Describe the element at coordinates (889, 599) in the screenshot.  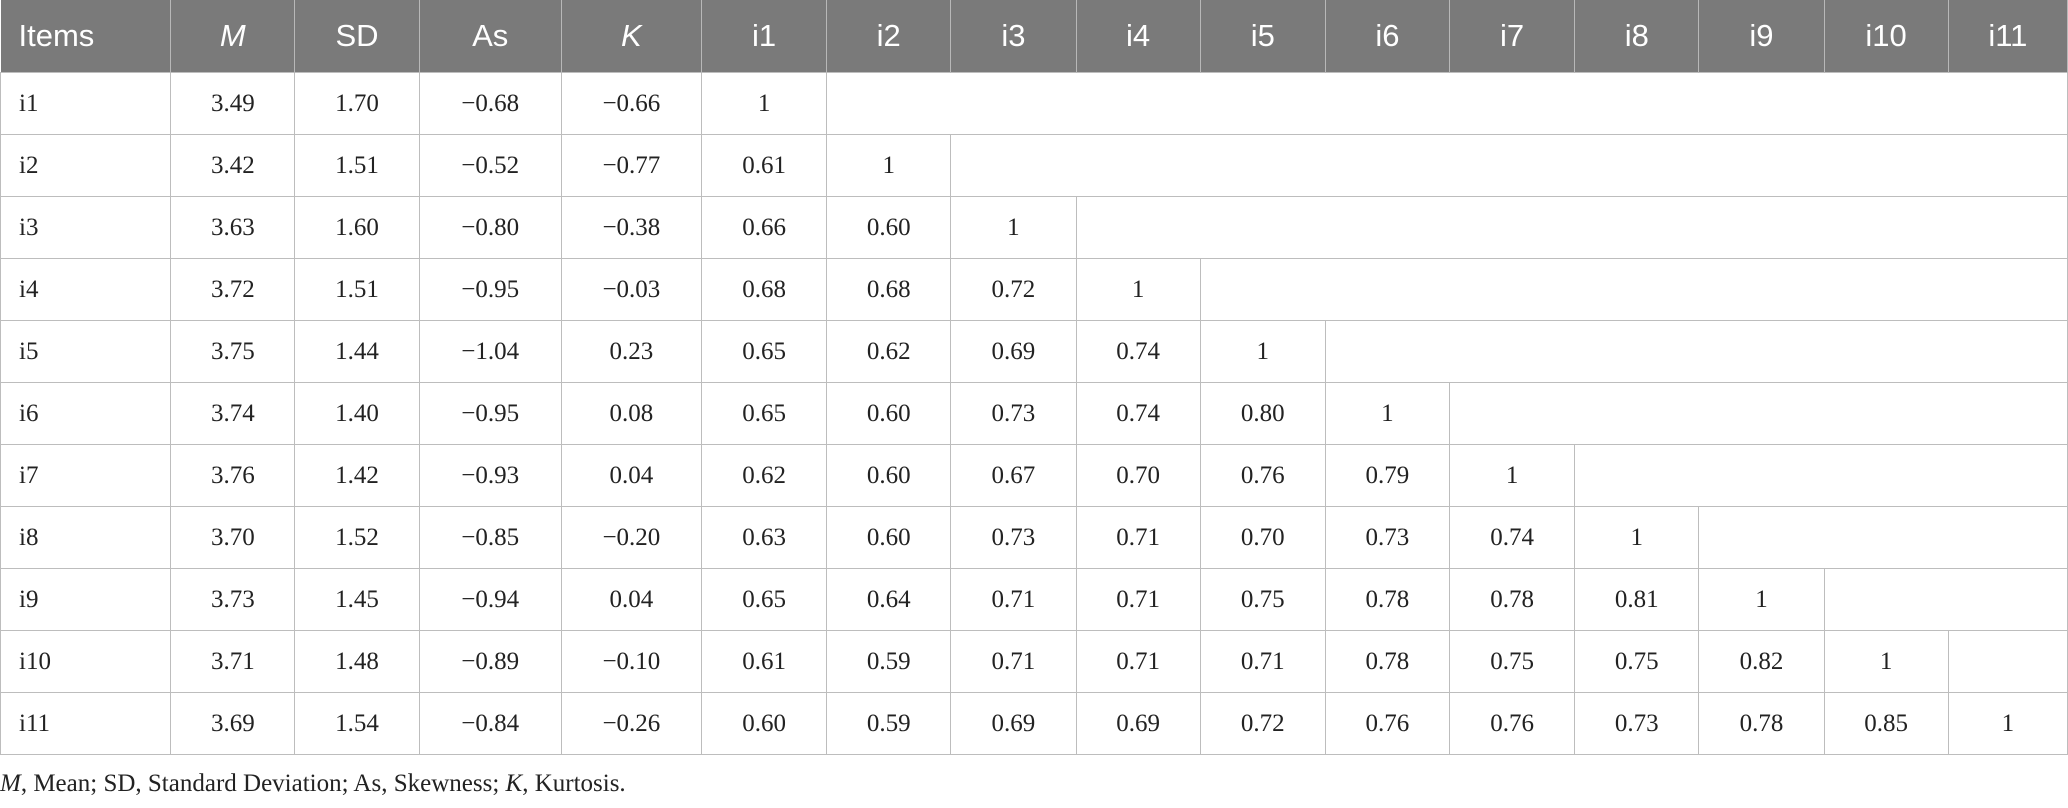
I see `table-cell: 0.64` at that location.